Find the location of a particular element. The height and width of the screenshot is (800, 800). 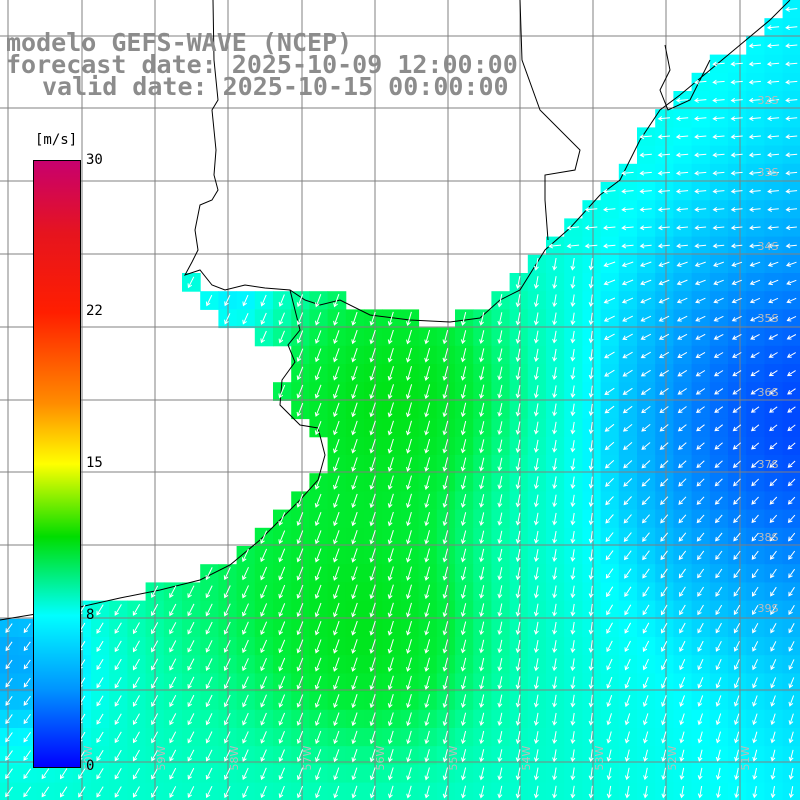

colorbar-tick-15: 15 is located at coordinates (94, 463).